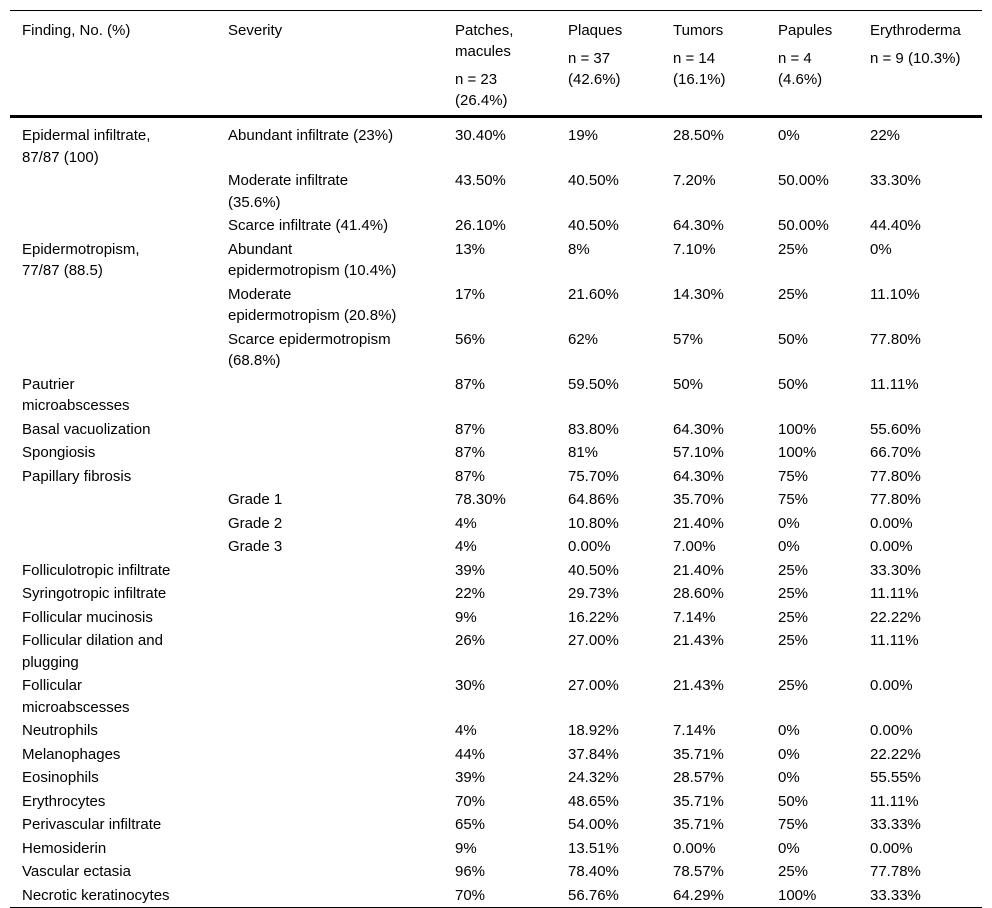 The width and height of the screenshot is (992, 908). I want to click on value-cell: 4%, so click(466, 546).